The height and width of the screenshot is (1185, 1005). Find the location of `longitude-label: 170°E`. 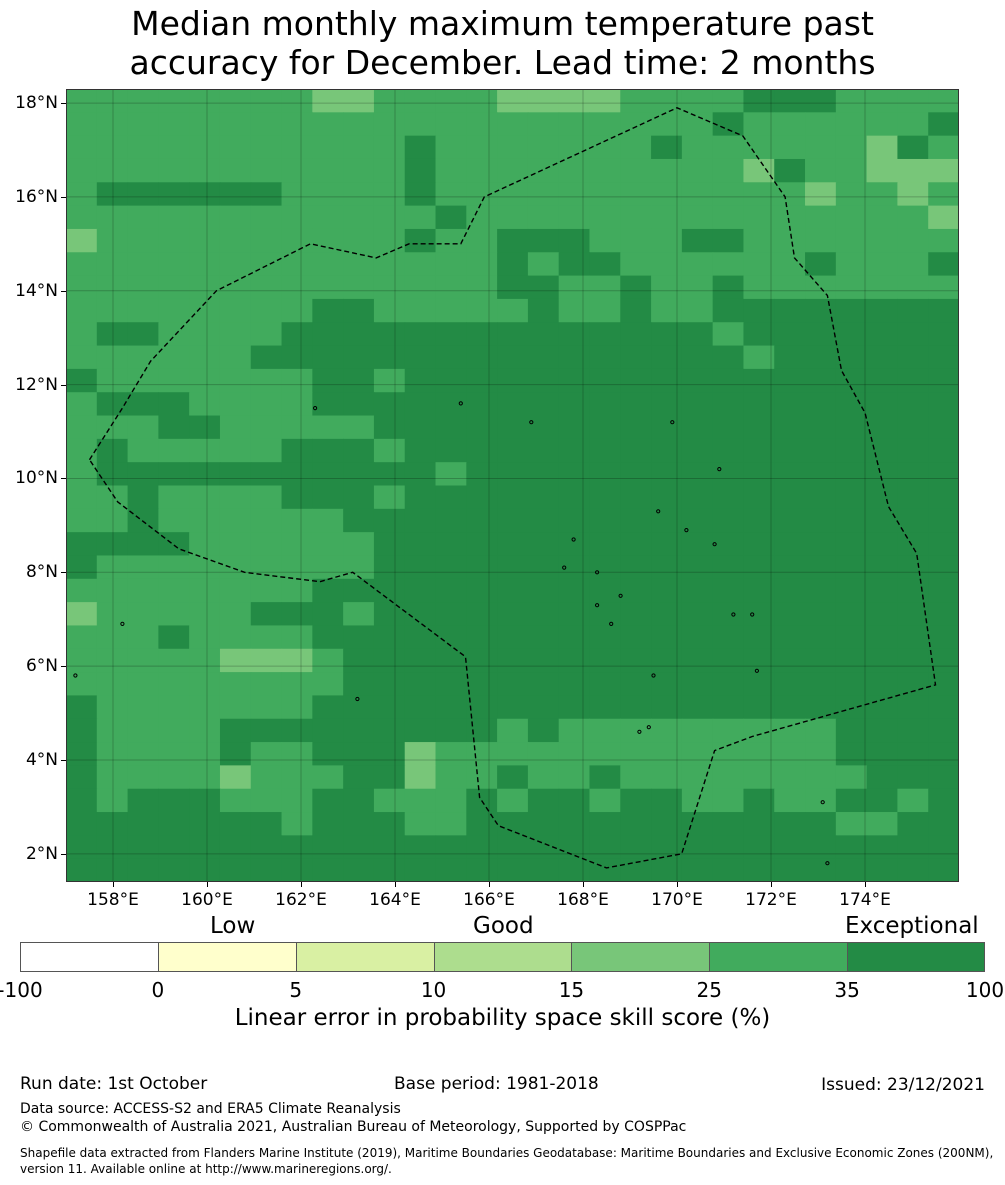

longitude-label: 170°E is located at coordinates (677, 900).